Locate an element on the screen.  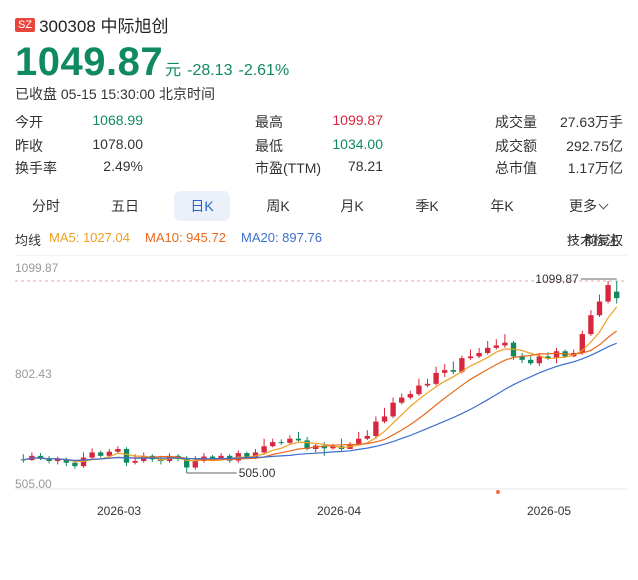
event-dot is located at coordinates (498, 492).